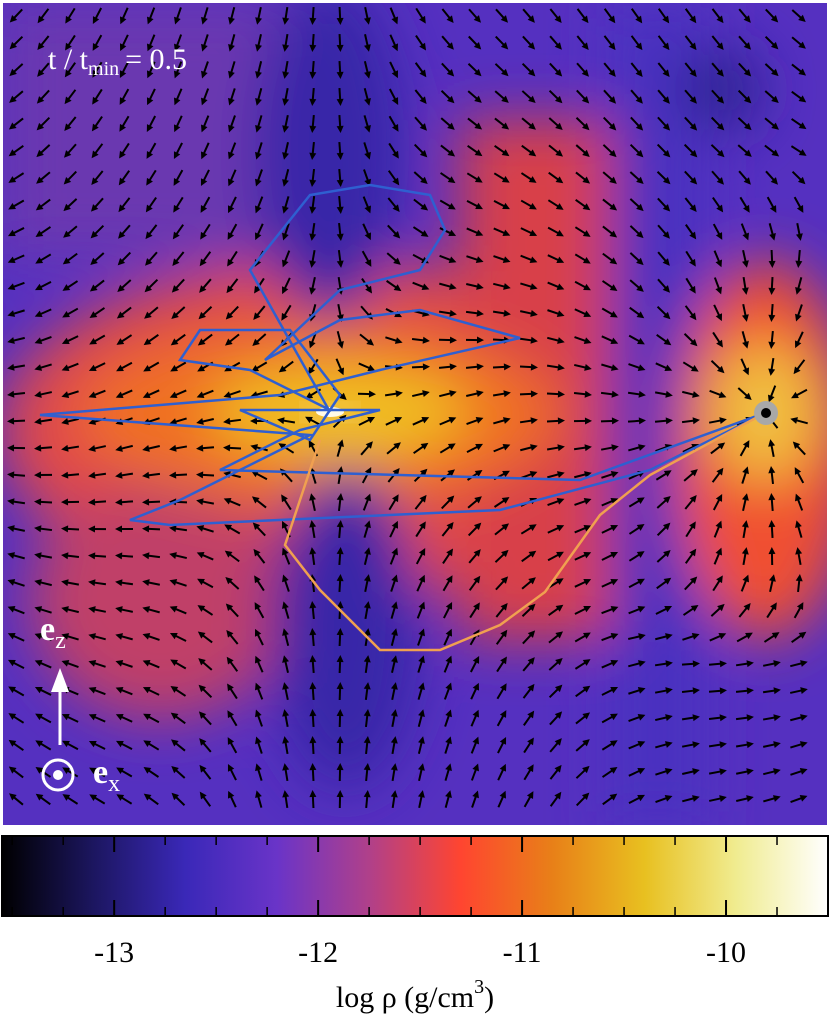  I want to click on ex-label: ex, so click(106, 775).